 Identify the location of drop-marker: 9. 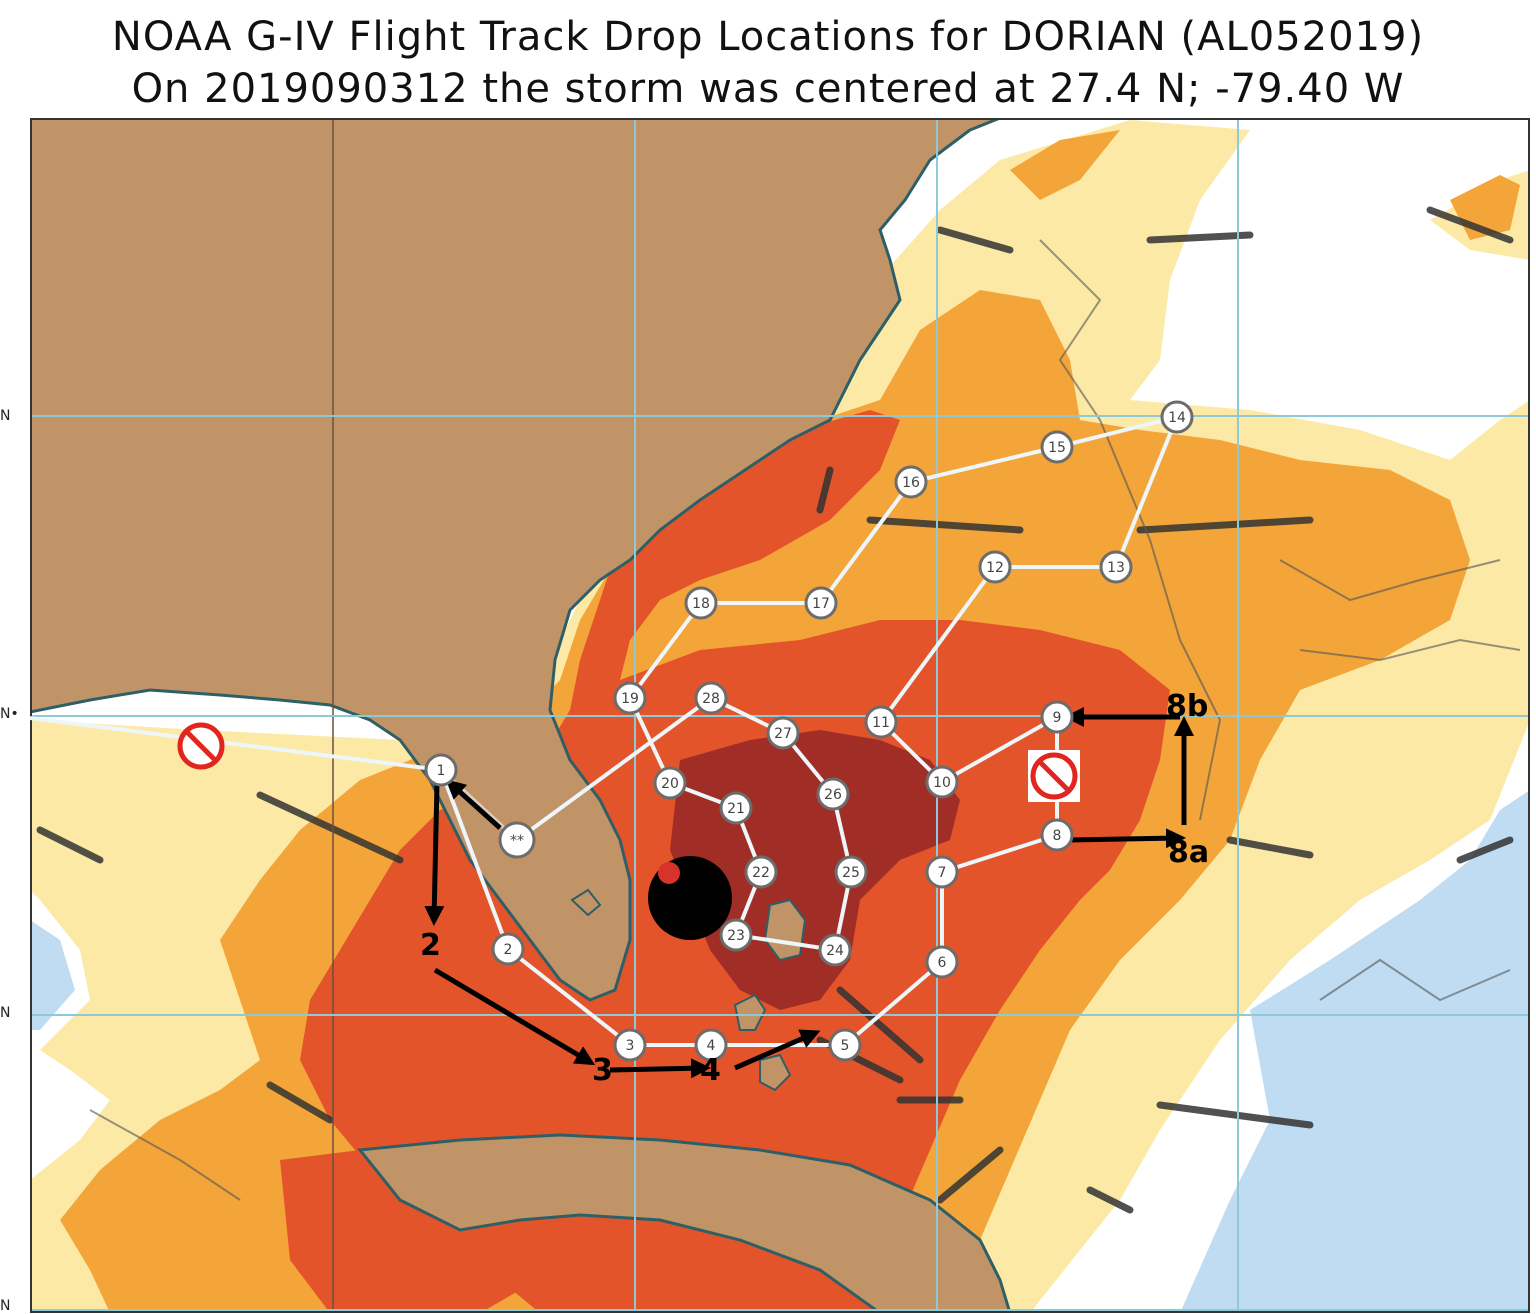
(1057, 717).